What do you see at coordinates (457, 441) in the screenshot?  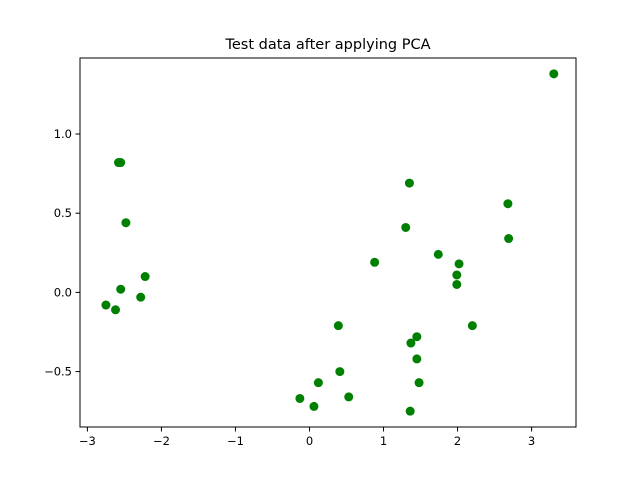 I see `x-tick-label: 2` at bounding box center [457, 441].